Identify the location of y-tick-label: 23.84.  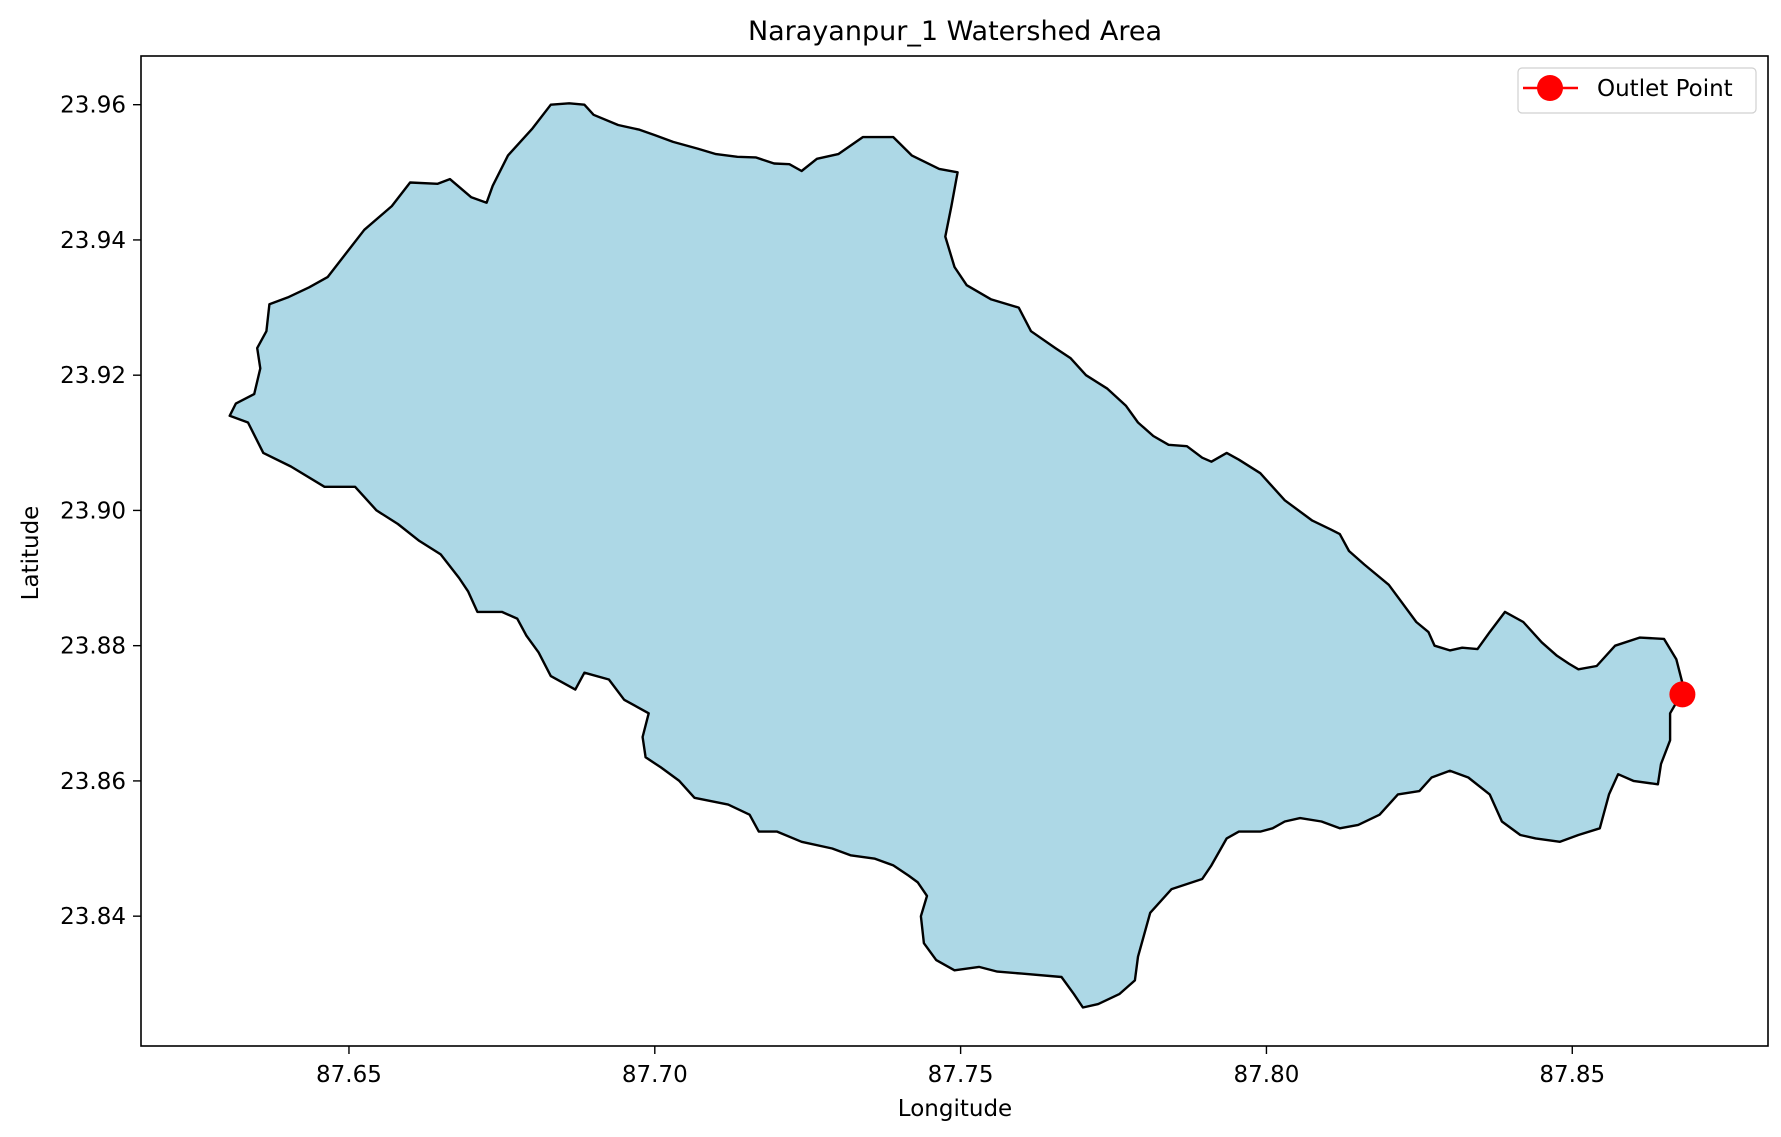
(93, 917).